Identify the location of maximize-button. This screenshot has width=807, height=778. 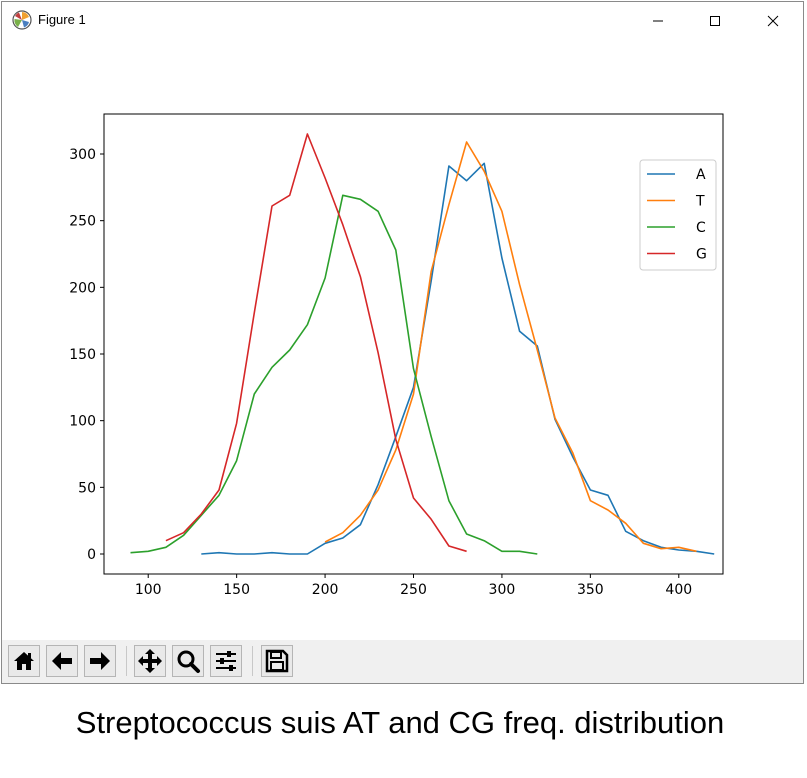
(715, 21).